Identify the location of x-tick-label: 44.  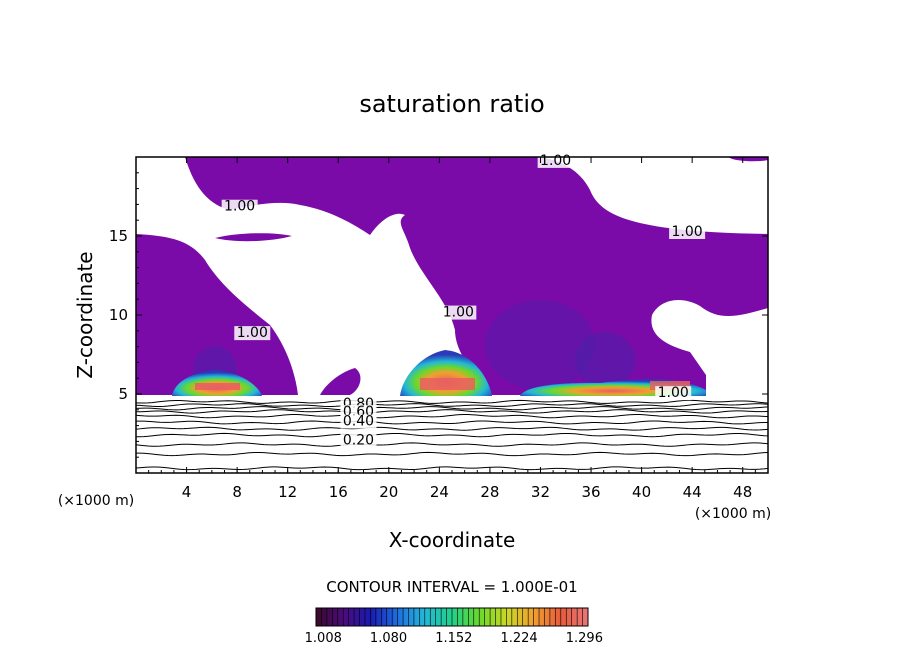
(692, 492).